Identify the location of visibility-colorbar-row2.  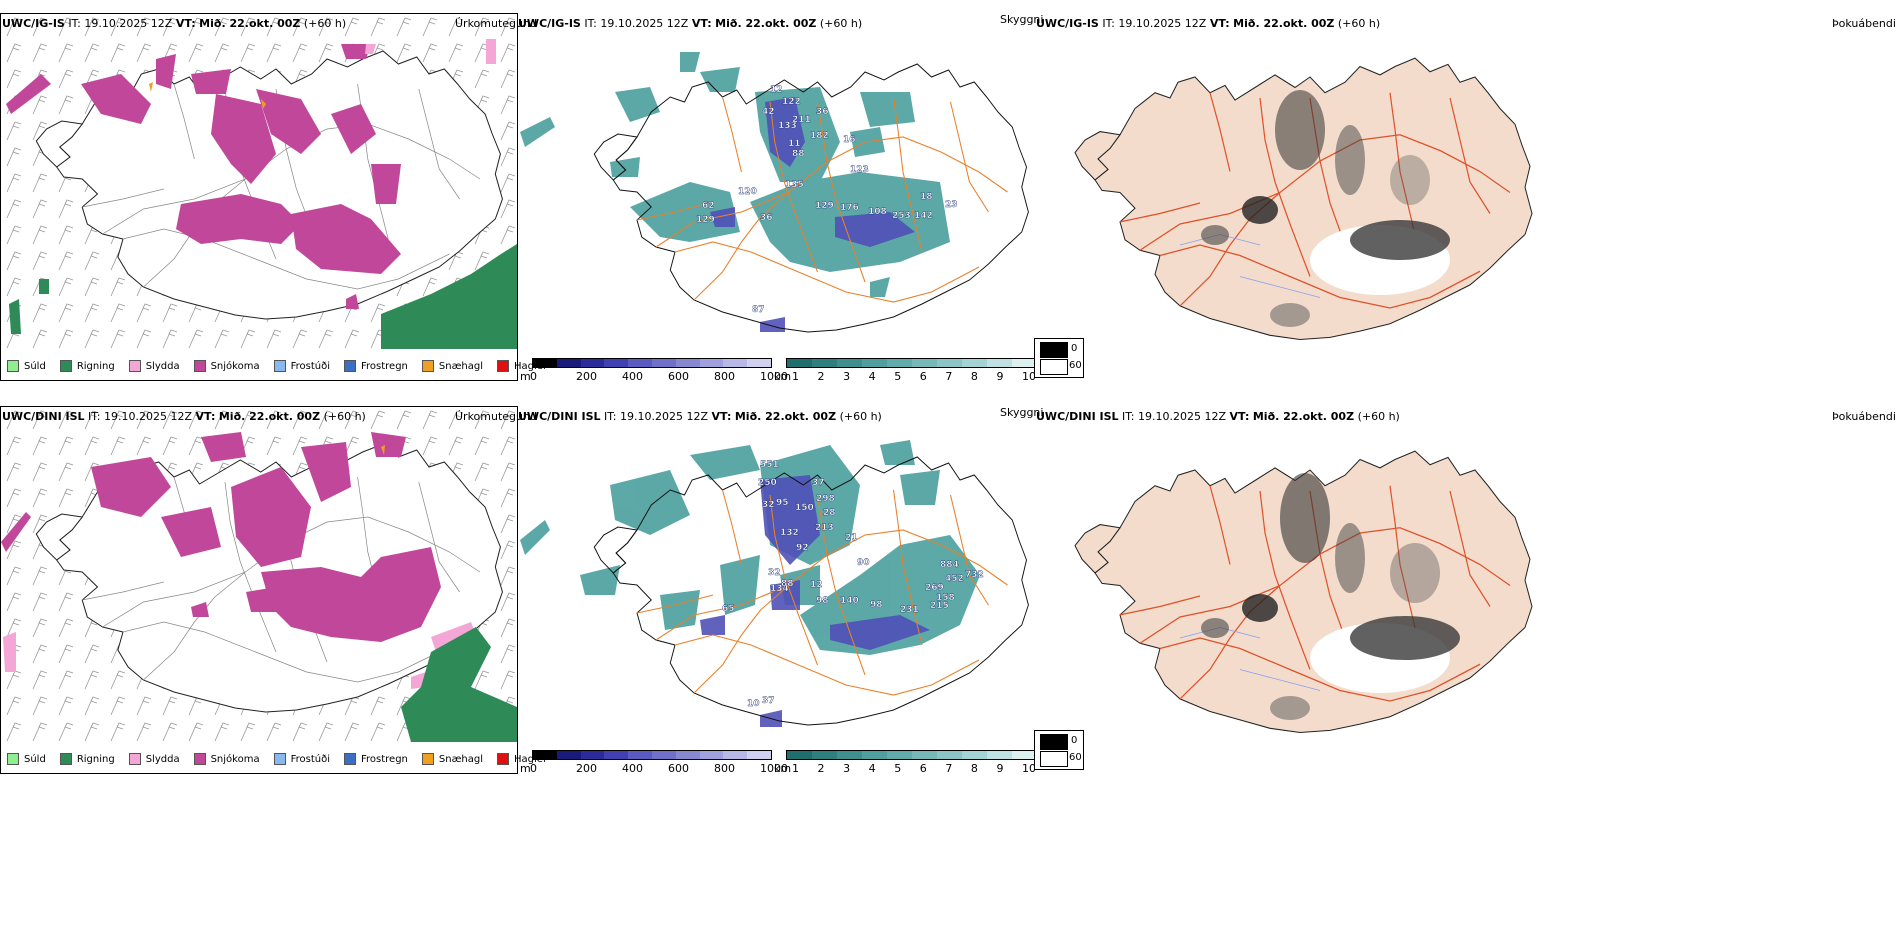
(912, 755).